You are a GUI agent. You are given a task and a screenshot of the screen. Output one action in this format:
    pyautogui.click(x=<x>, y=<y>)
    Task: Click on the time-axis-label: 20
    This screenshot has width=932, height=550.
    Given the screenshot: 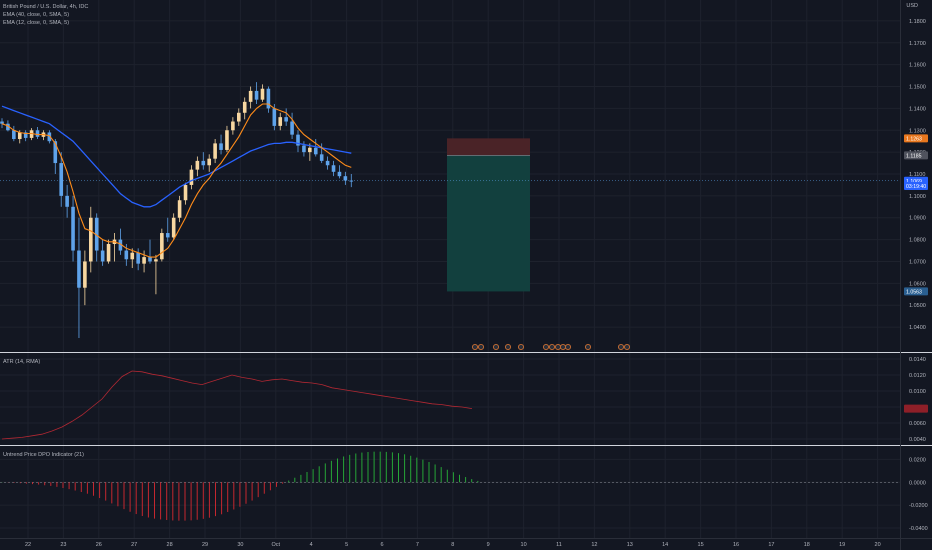 What is the action you would take?
    pyautogui.click(x=878, y=545)
    